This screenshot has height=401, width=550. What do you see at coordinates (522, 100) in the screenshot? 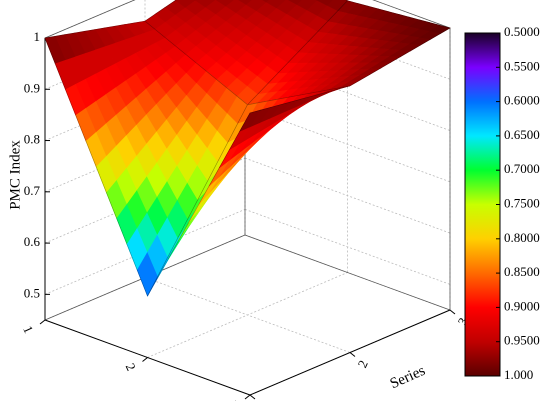
I see `colorbar-tick-label: 0.6000` at bounding box center [522, 100].